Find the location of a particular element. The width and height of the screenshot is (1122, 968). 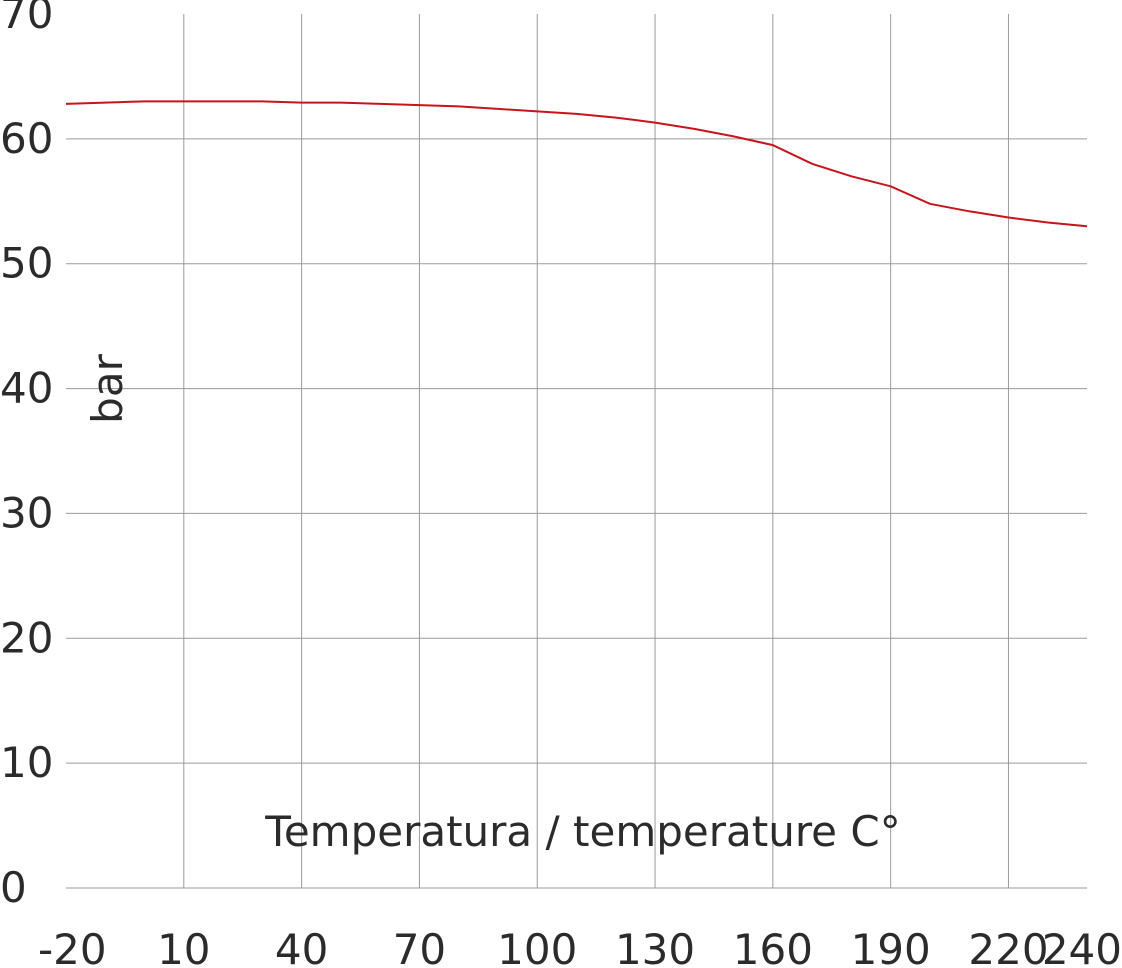

x-tick-label: 190 is located at coordinates (891, 946).